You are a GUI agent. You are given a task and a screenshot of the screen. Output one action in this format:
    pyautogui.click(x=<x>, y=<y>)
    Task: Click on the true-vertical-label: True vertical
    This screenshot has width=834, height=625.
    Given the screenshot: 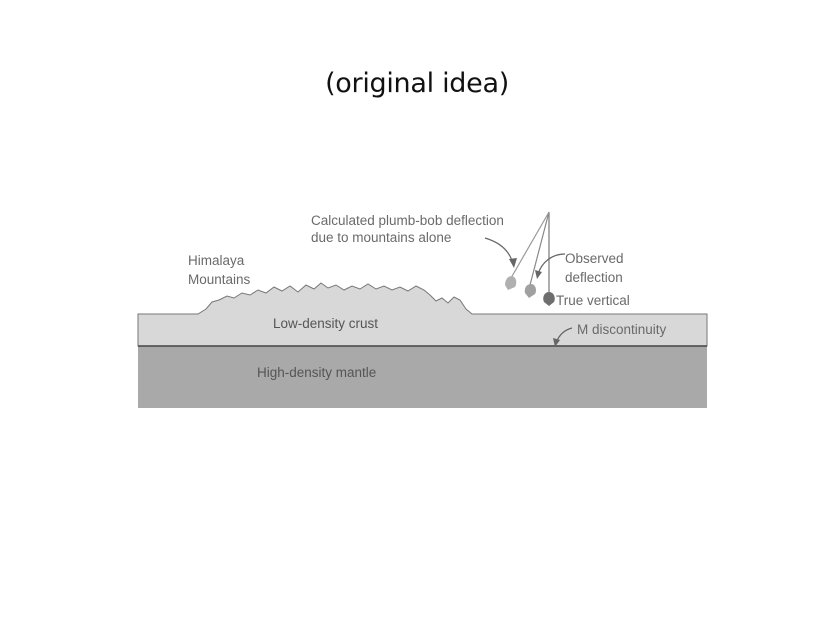 What is the action you would take?
    pyautogui.click(x=593, y=300)
    